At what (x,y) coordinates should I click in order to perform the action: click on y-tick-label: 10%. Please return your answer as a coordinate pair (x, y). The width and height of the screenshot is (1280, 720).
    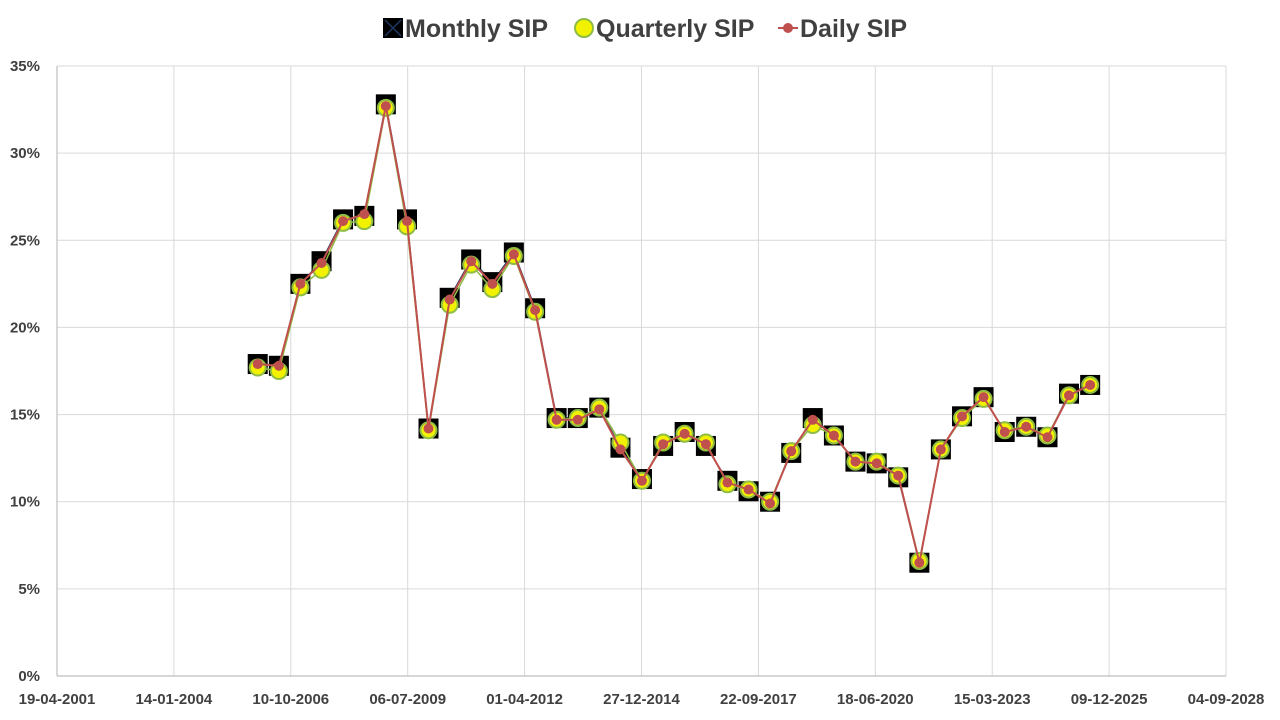
    Looking at the image, I should click on (25, 502).